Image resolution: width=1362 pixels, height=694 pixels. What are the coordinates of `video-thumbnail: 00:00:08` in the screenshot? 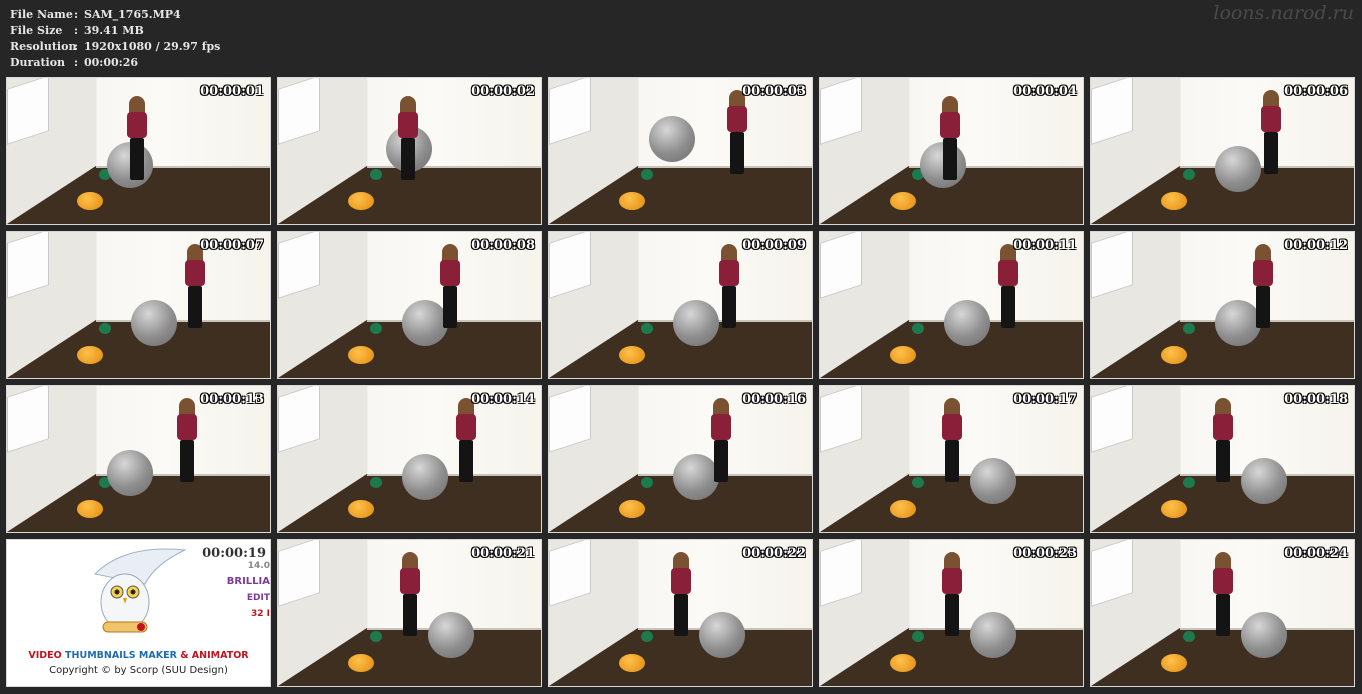 It's located at (409, 305).